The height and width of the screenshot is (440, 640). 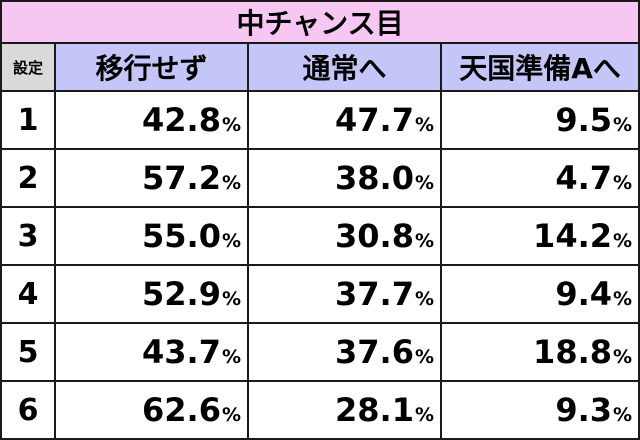 I want to click on value-number: 37.6, so click(x=374, y=352).